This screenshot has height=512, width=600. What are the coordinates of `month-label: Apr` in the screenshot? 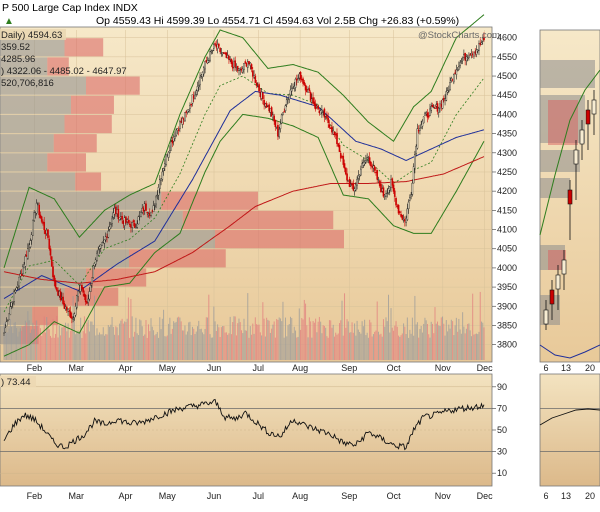 It's located at (125, 368).